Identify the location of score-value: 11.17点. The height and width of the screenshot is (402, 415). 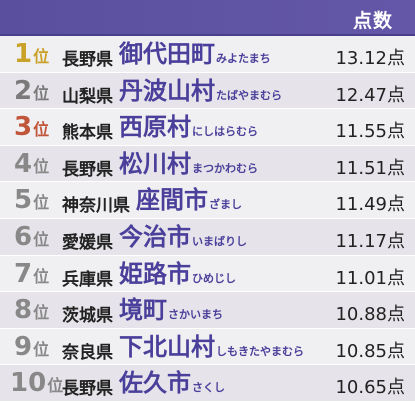
(370, 241).